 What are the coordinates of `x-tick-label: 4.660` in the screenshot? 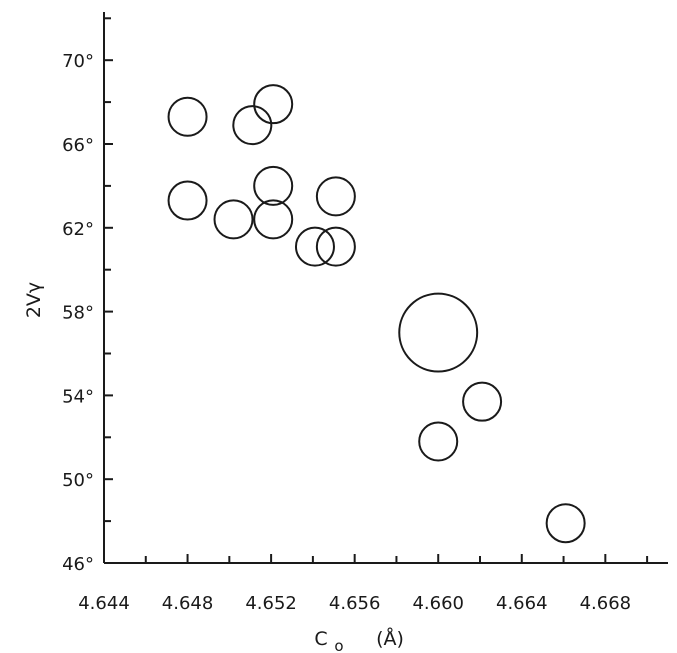 It's located at (438, 603).